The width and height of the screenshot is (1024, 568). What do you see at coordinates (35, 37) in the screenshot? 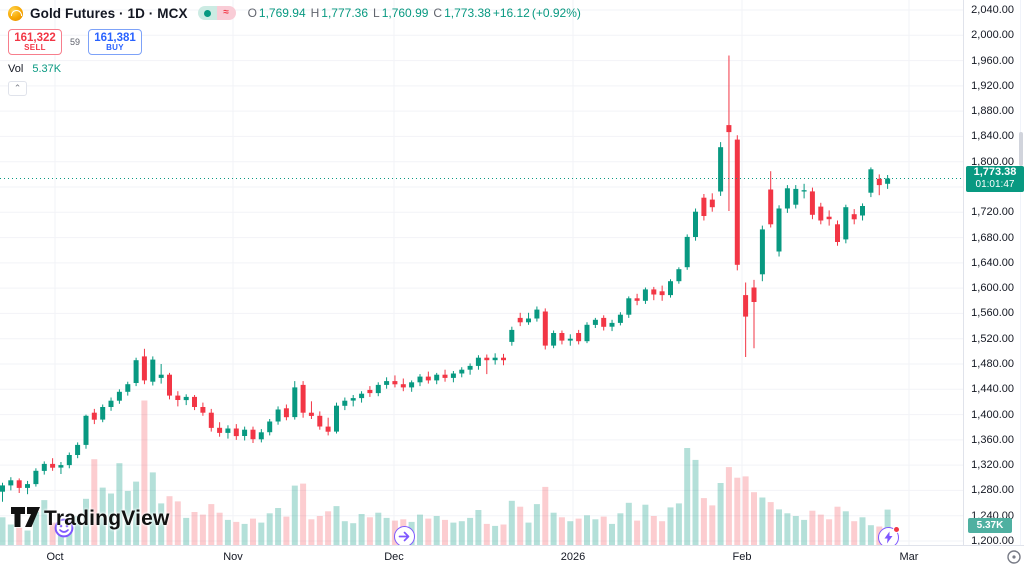
I see `sell-price: 161,322` at bounding box center [35, 37].